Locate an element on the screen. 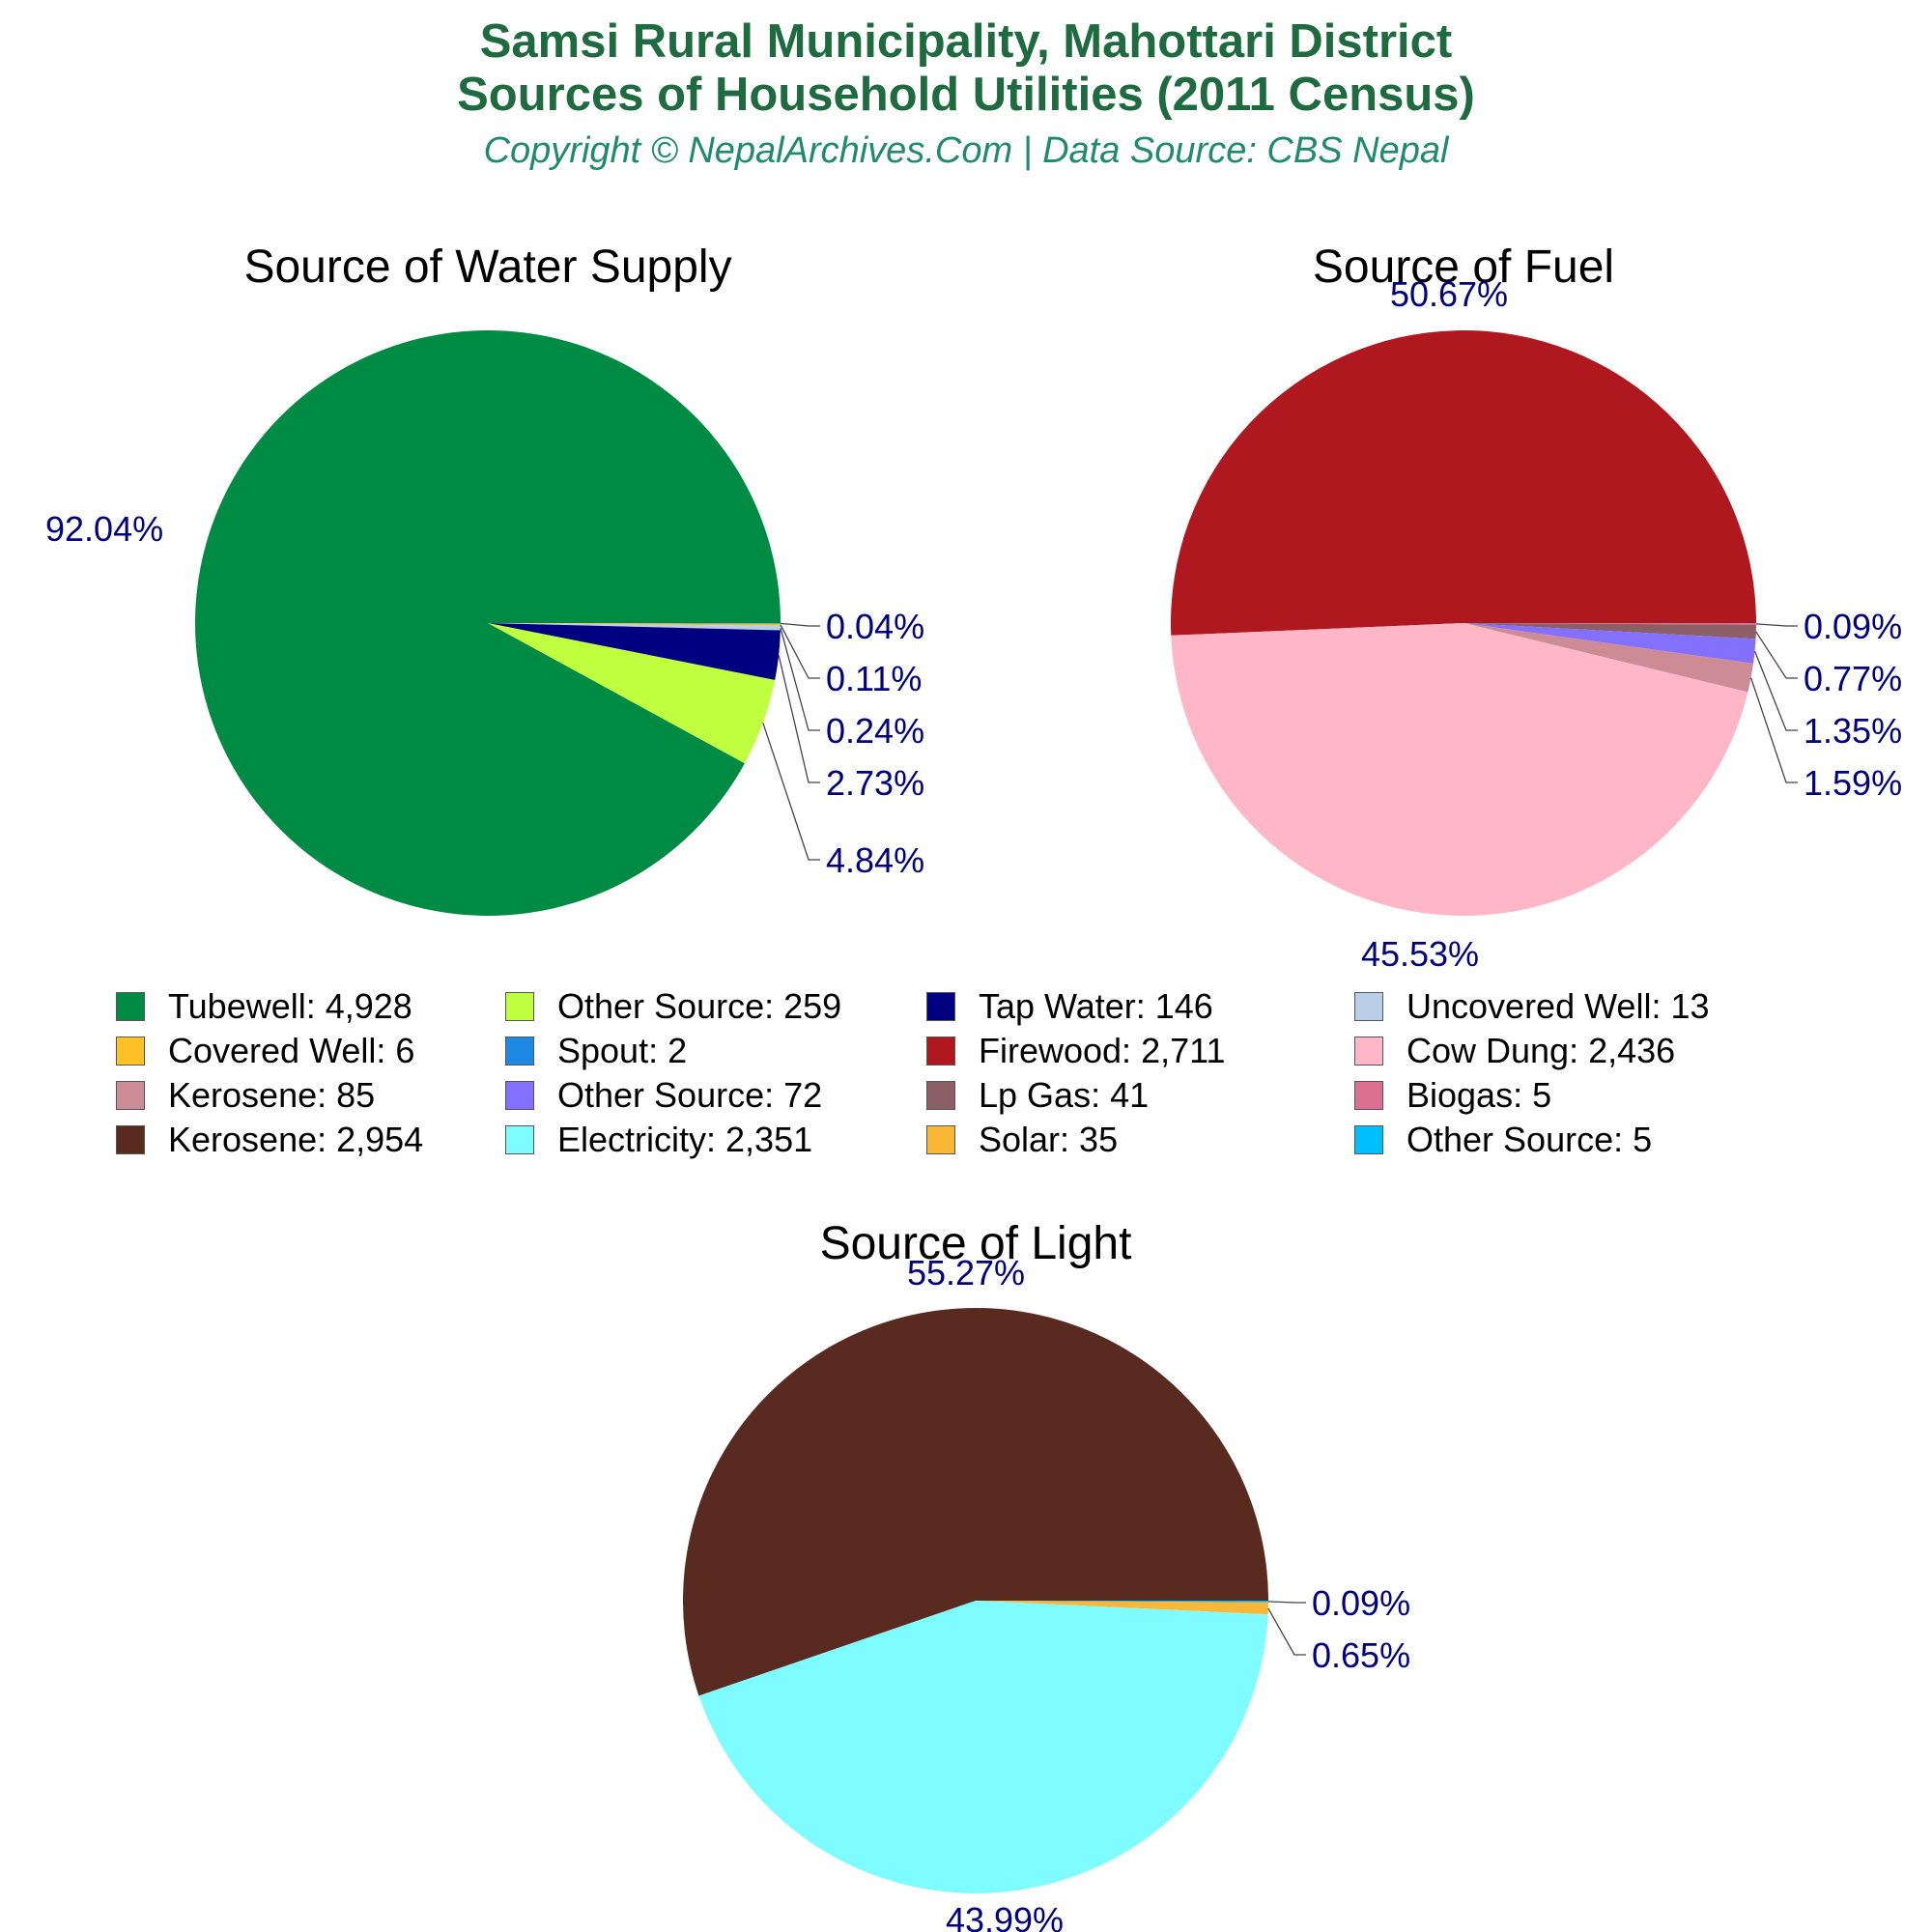  legend-item: Electricity: 2,351 is located at coordinates (715, 1139).